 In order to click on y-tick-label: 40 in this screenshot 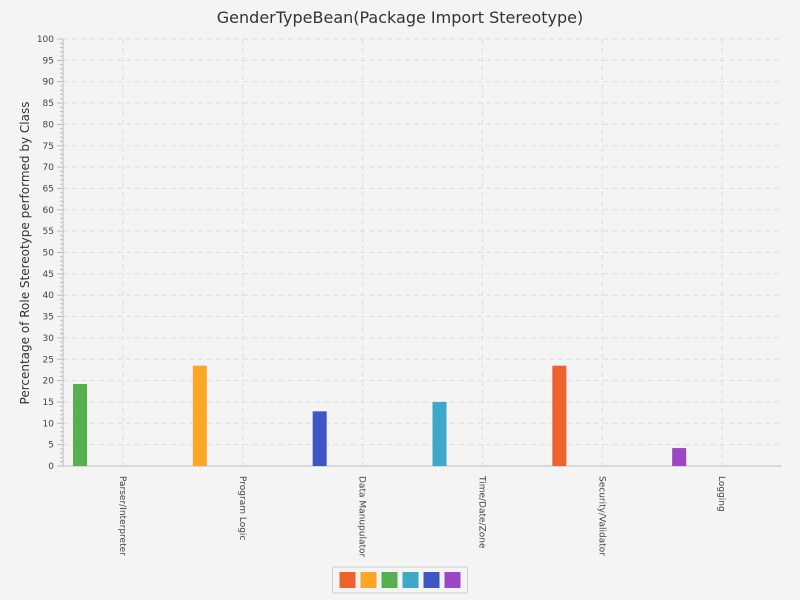, I will do `click(49, 296)`.